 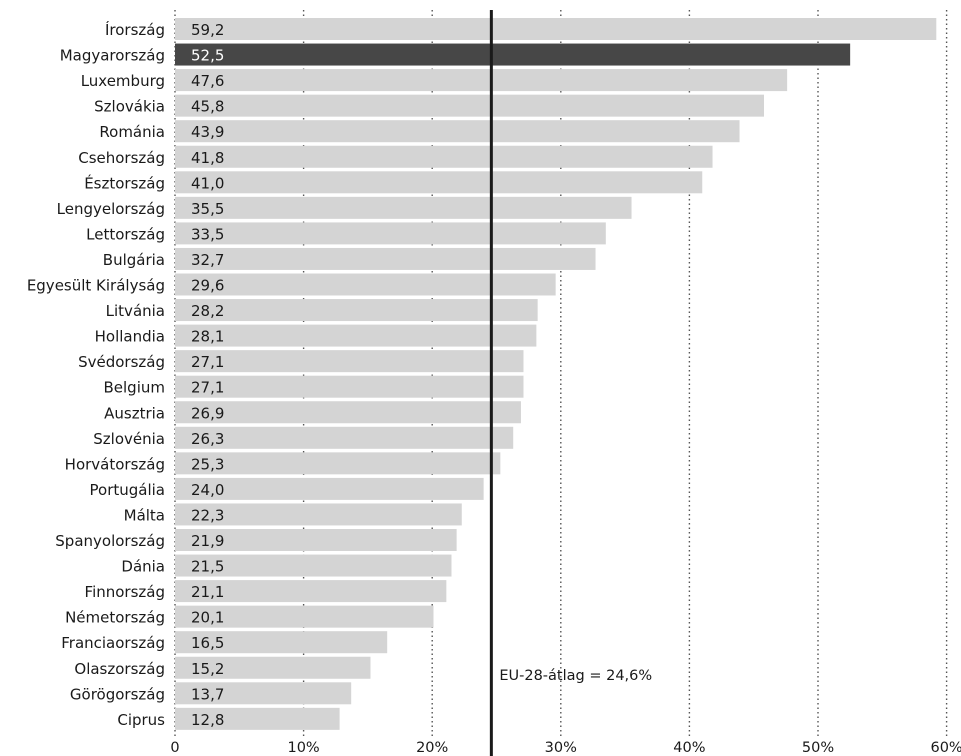 What do you see at coordinates (111, 209) in the screenshot?
I see `category-label-7: Lengyelország` at bounding box center [111, 209].